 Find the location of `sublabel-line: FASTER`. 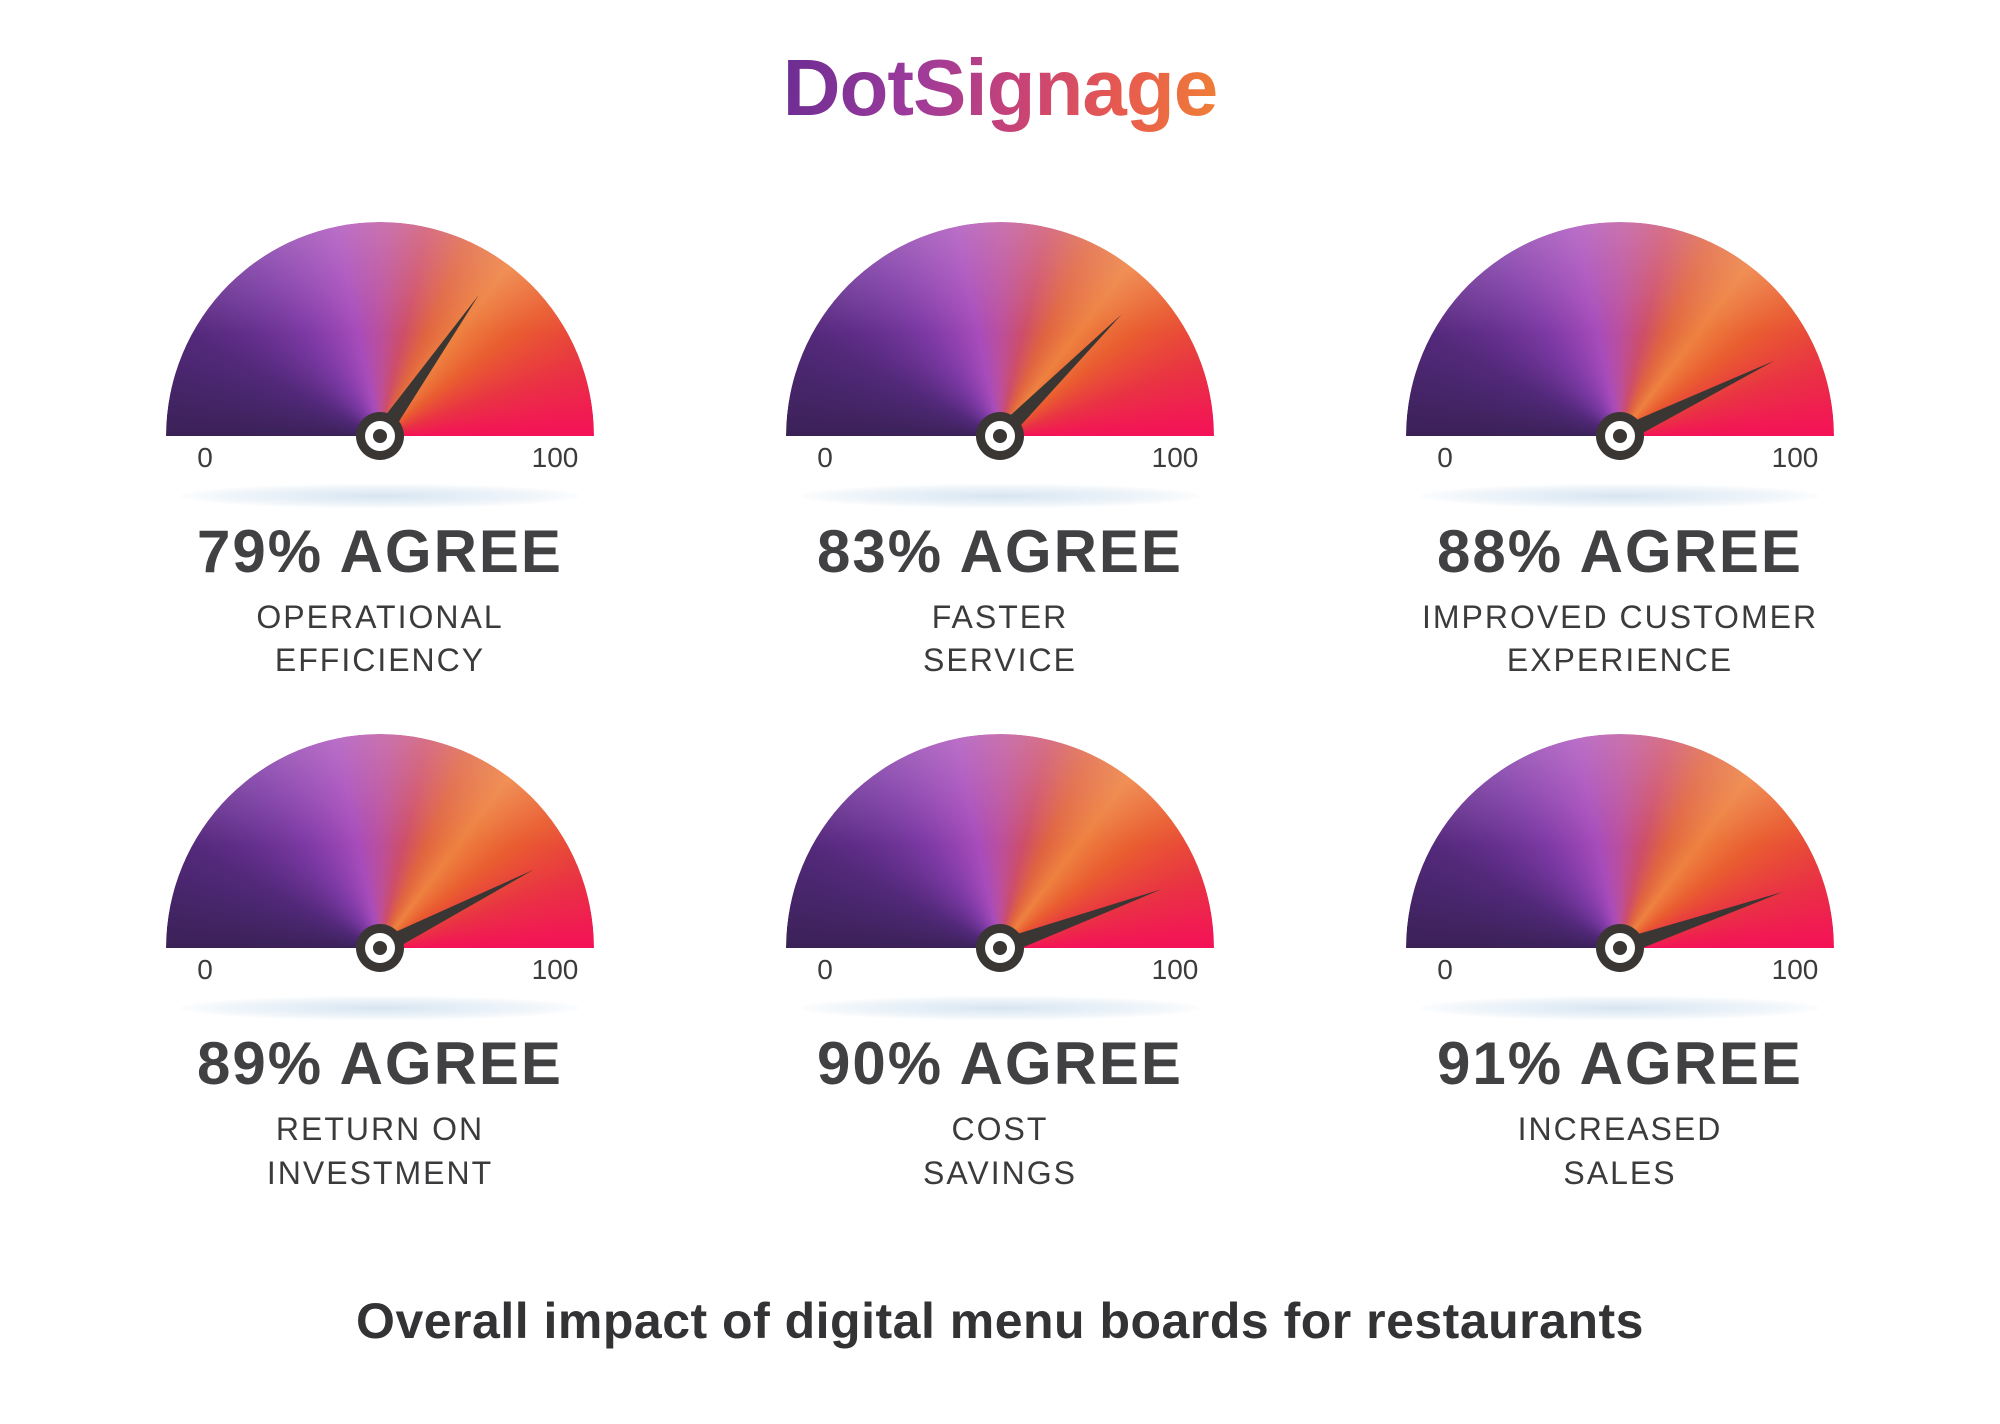

sublabel-line: FASTER is located at coordinates (1000, 617).